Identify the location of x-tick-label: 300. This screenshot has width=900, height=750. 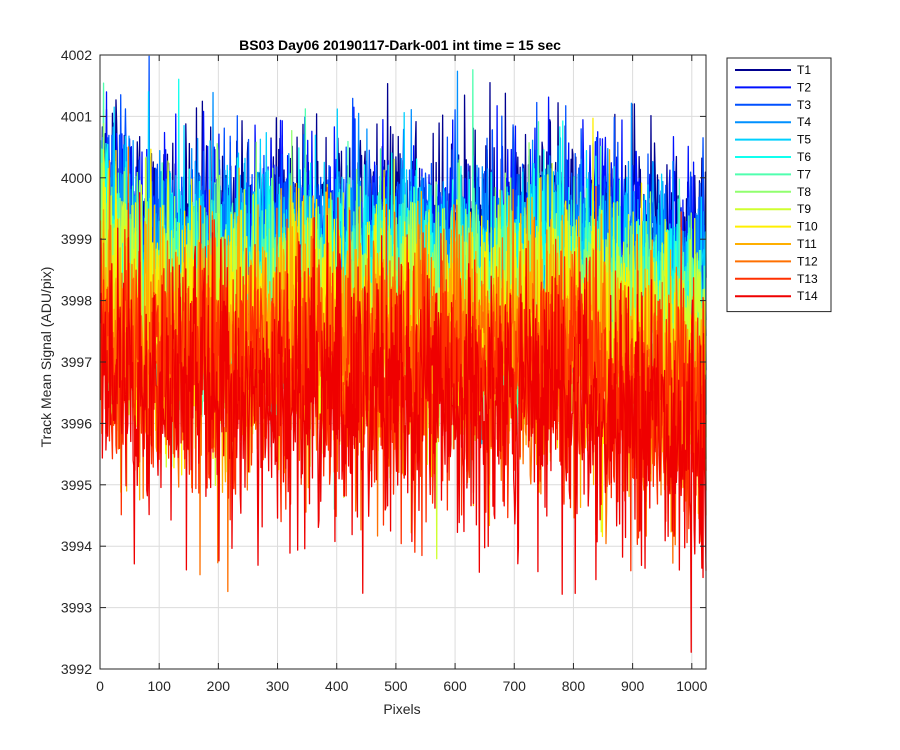
(278, 686).